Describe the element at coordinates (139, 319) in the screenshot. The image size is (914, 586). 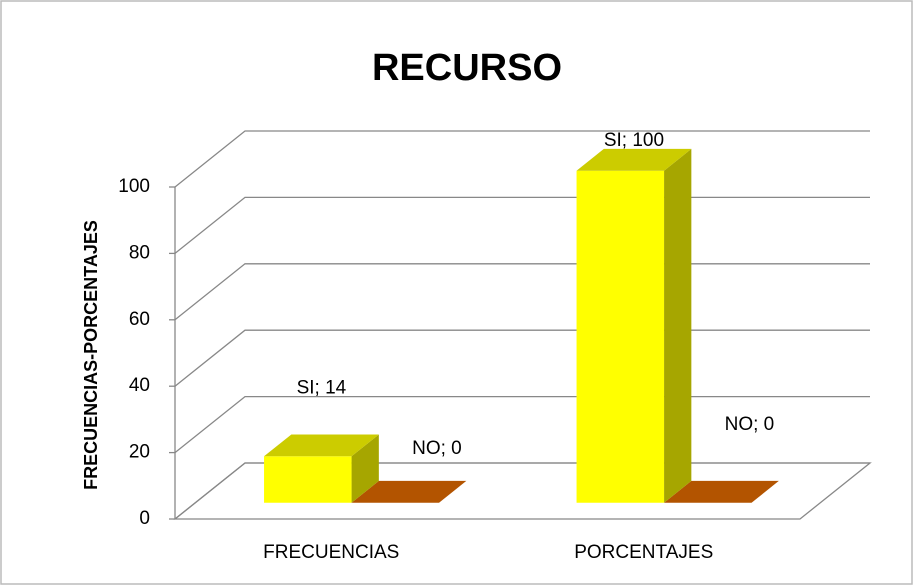
I see `y-tick-label: 60` at that location.